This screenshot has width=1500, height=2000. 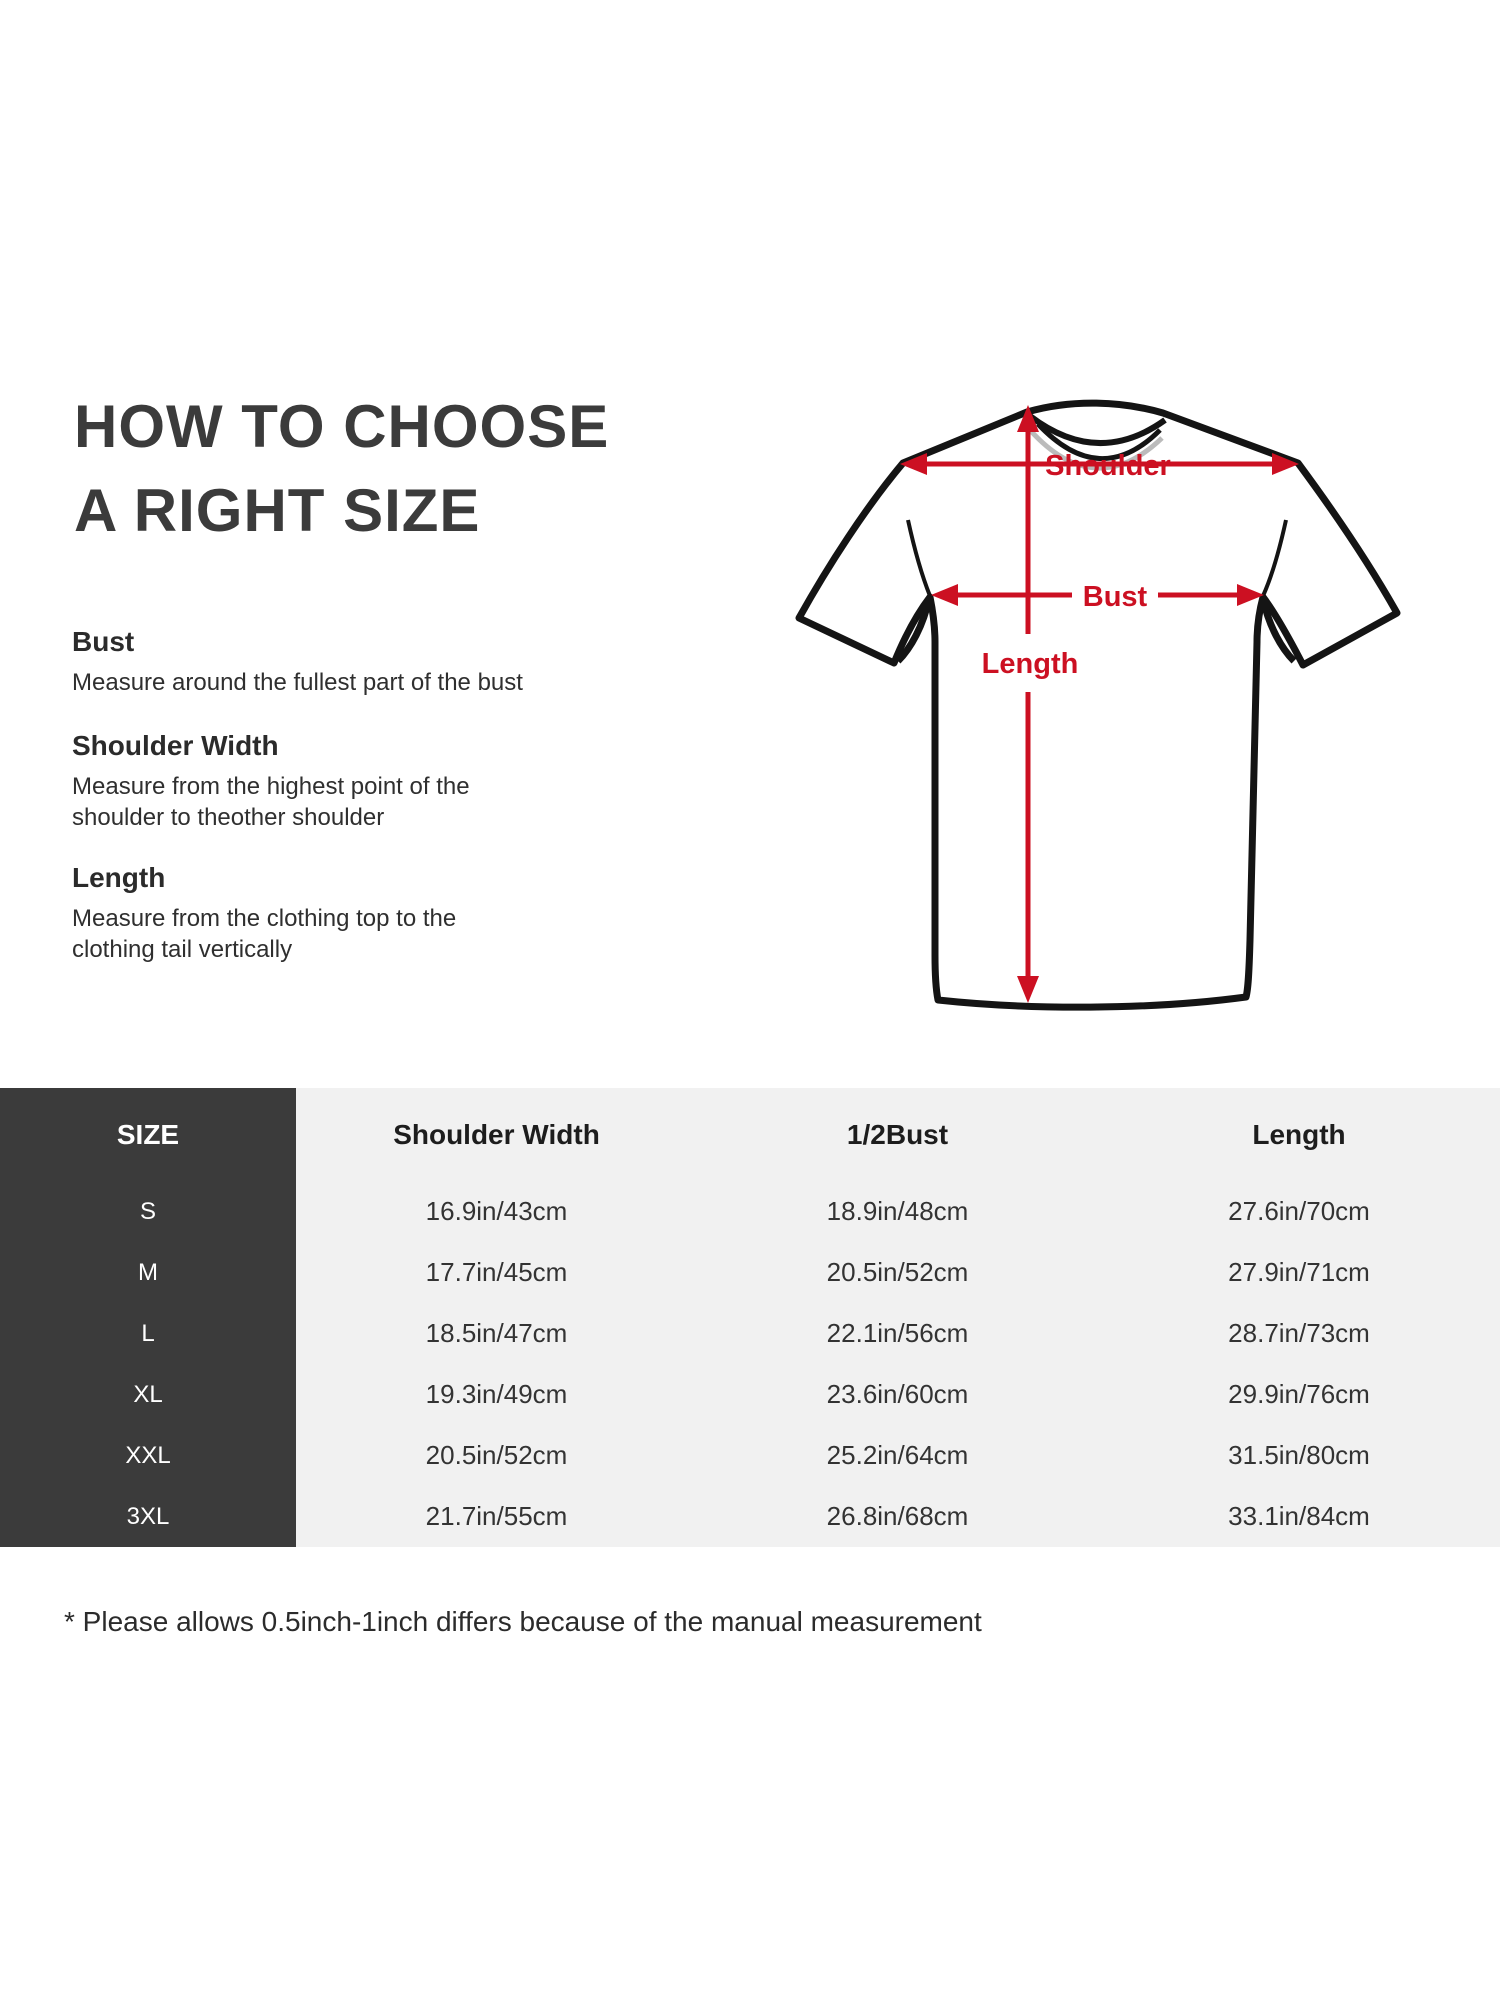 What do you see at coordinates (341, 469) in the screenshot?
I see `page-title: HOW TO CHOOSE A RIGHT SIZE` at bounding box center [341, 469].